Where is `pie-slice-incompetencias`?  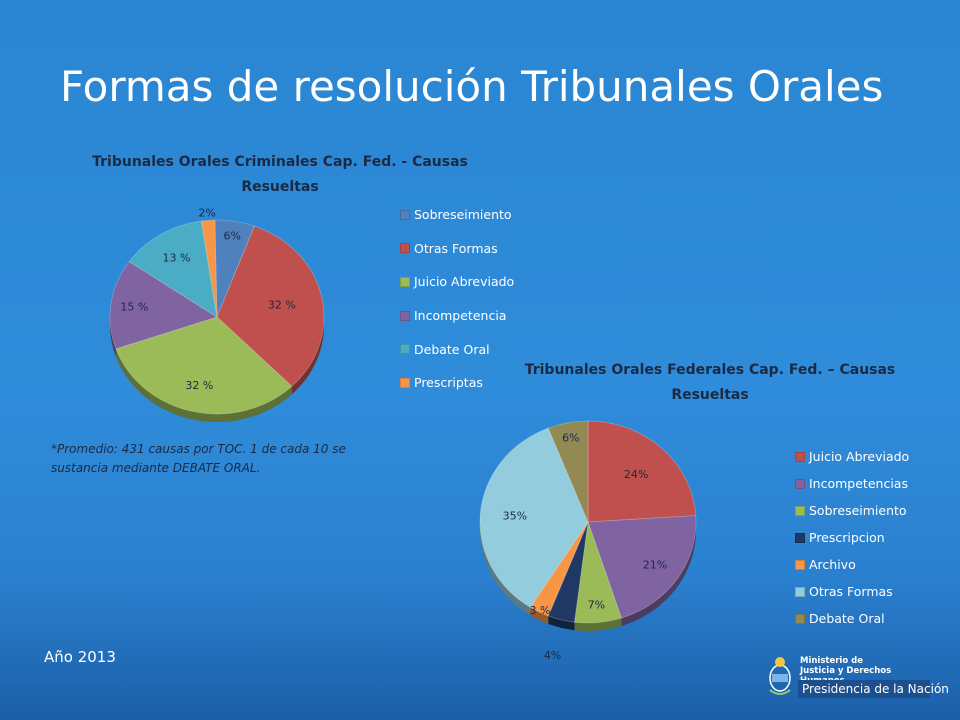 pie-slice-incompetencias is located at coordinates (642, 567).